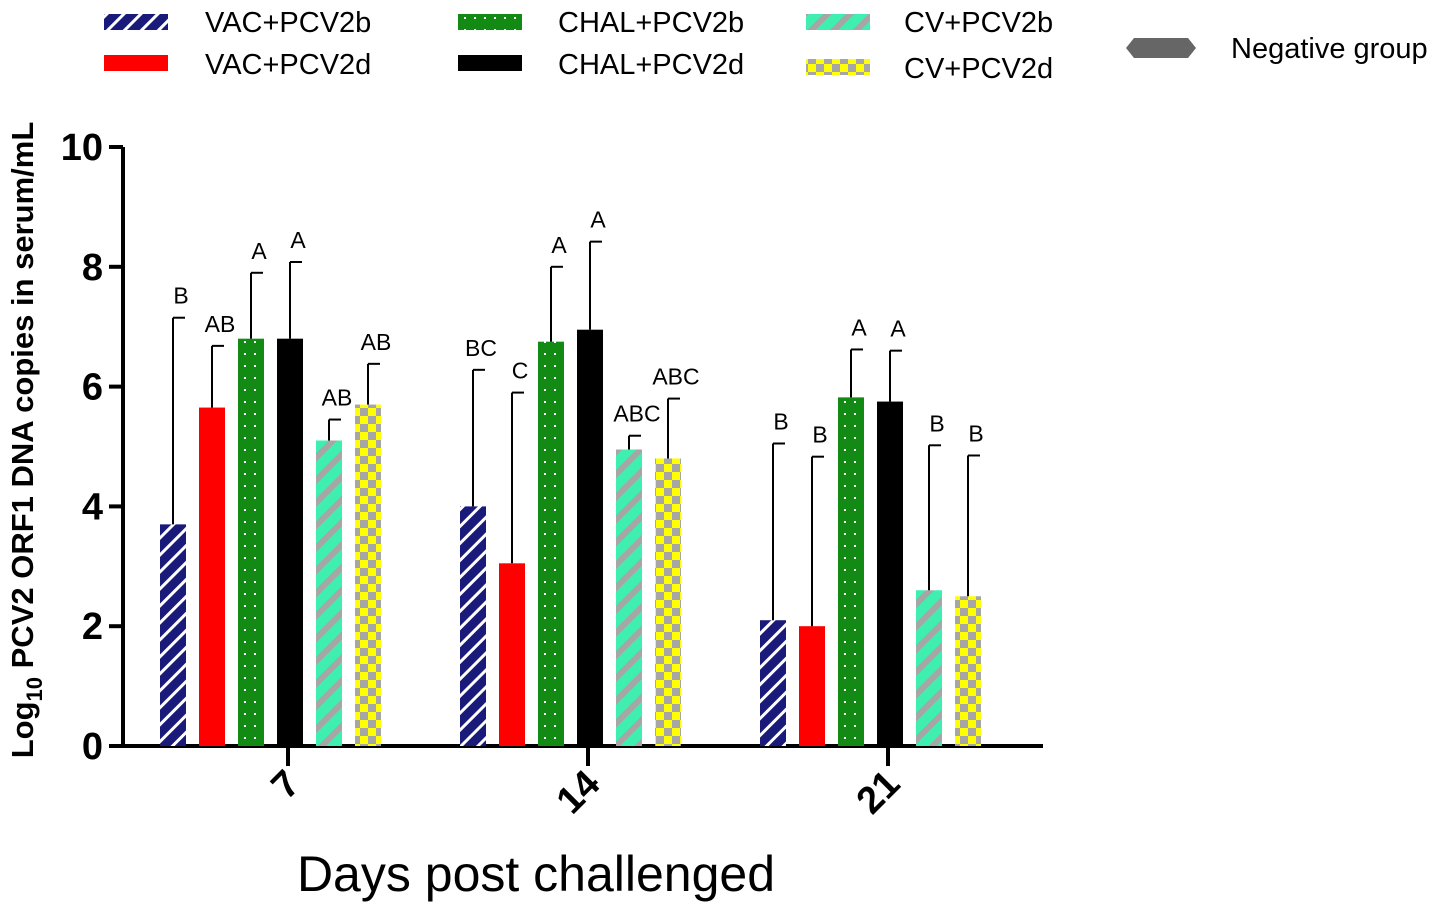 The image size is (1452, 908). Describe the element at coordinates (651, 23) in the screenshot. I see `legend-label-CHAL+PCV2b: CHAL+PCV2b` at that location.